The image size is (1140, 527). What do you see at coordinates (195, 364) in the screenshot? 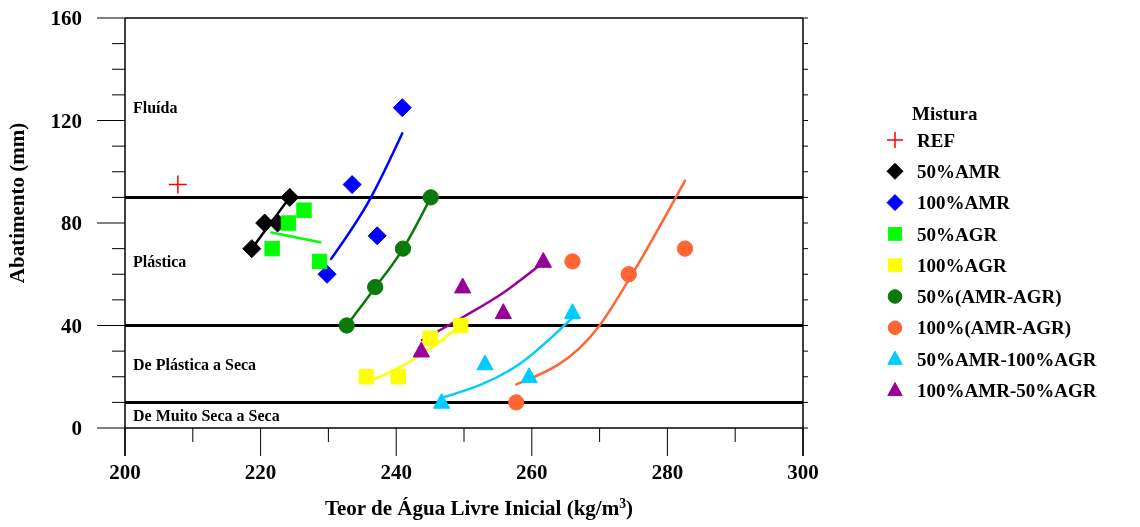
I see `annotation: De Plástica a Seca` at bounding box center [195, 364].